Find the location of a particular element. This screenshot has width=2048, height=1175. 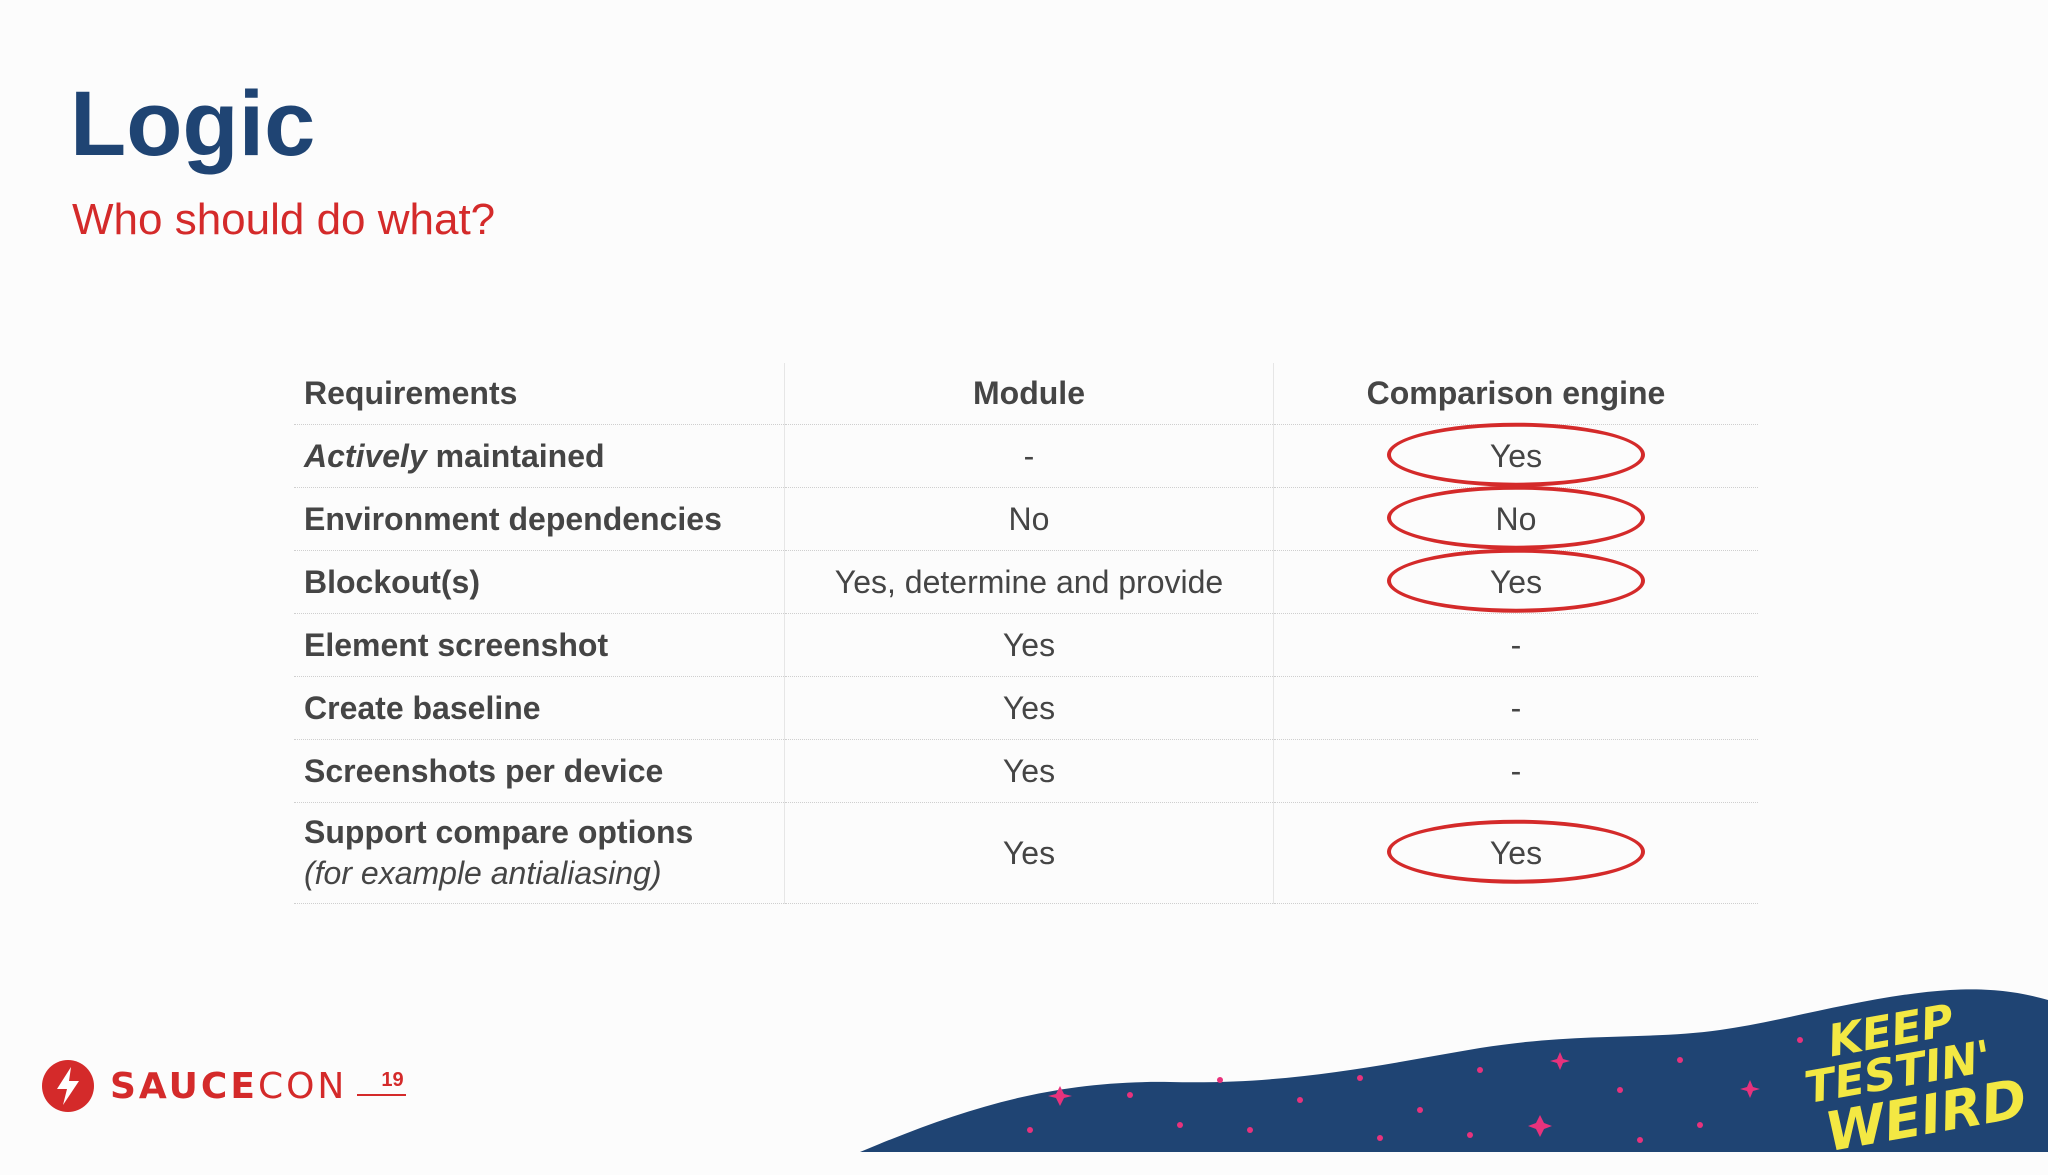

requirement-cell: Actively maintained is located at coordinates (539, 456).